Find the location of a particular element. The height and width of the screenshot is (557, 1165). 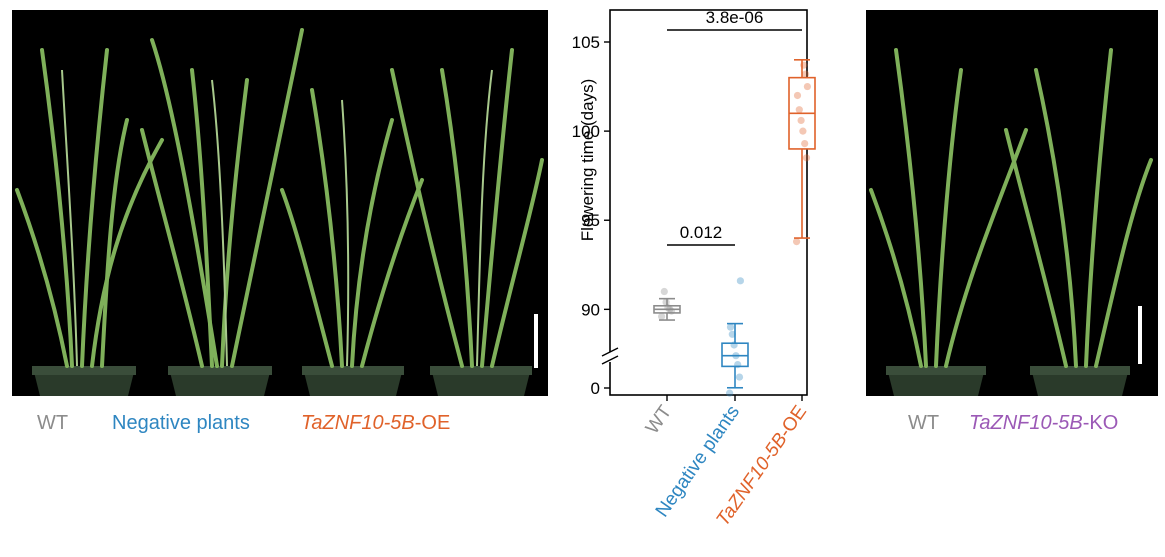

axis-break-gap is located at coordinates (610, 357).